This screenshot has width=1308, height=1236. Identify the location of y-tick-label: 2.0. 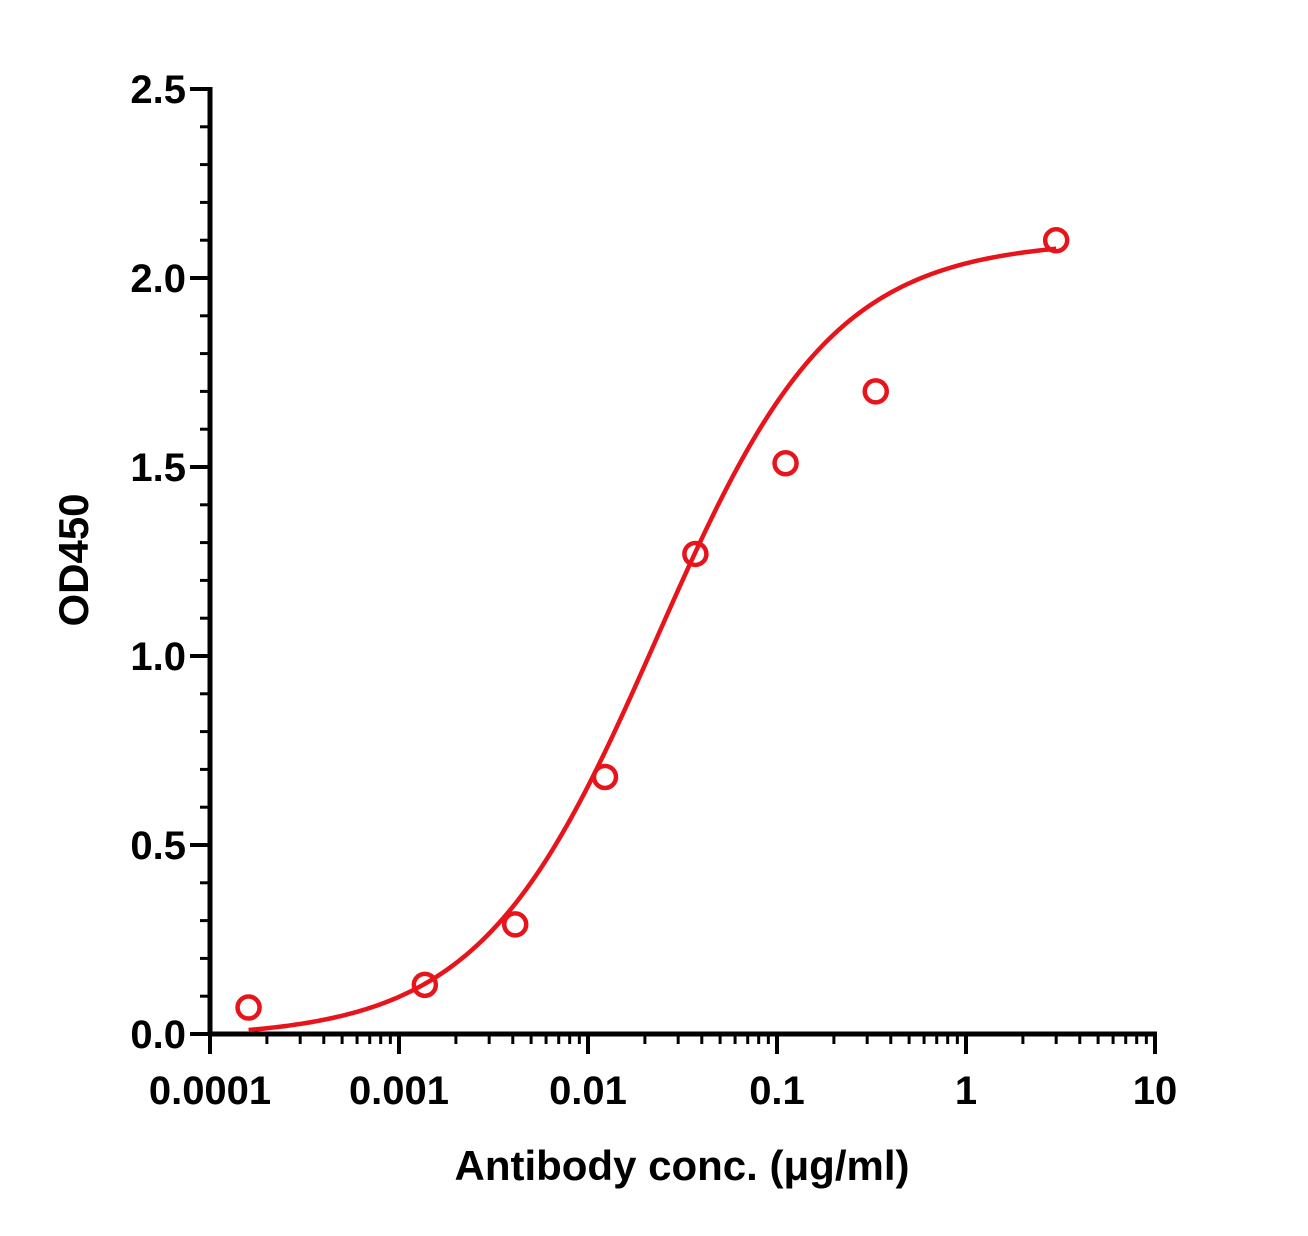
(158, 279).